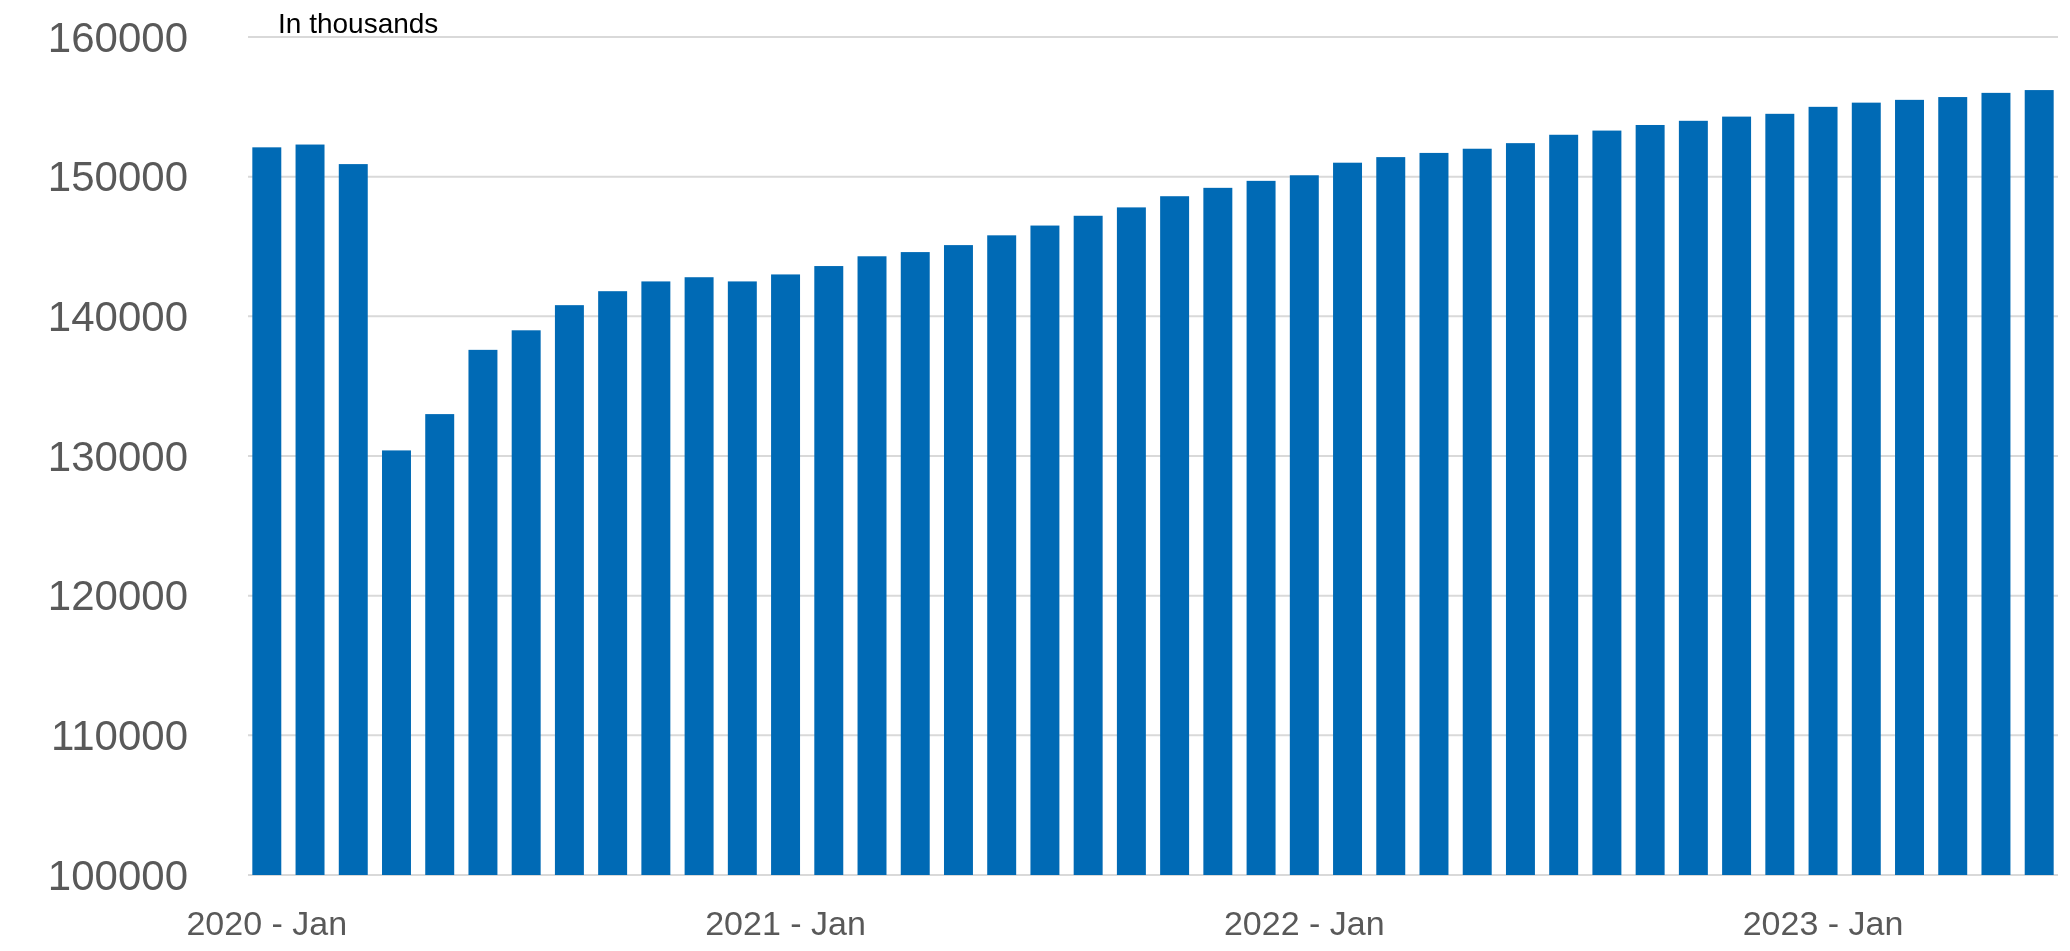 This screenshot has width=2070, height=951. What do you see at coordinates (117, 37) in the screenshot?
I see `y-tick-label: 160000` at bounding box center [117, 37].